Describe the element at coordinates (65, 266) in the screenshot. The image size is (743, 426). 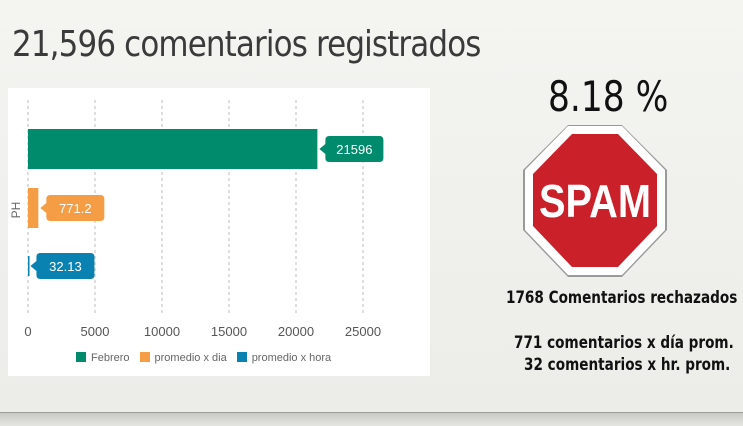
I see `data-label: 32.13` at that location.